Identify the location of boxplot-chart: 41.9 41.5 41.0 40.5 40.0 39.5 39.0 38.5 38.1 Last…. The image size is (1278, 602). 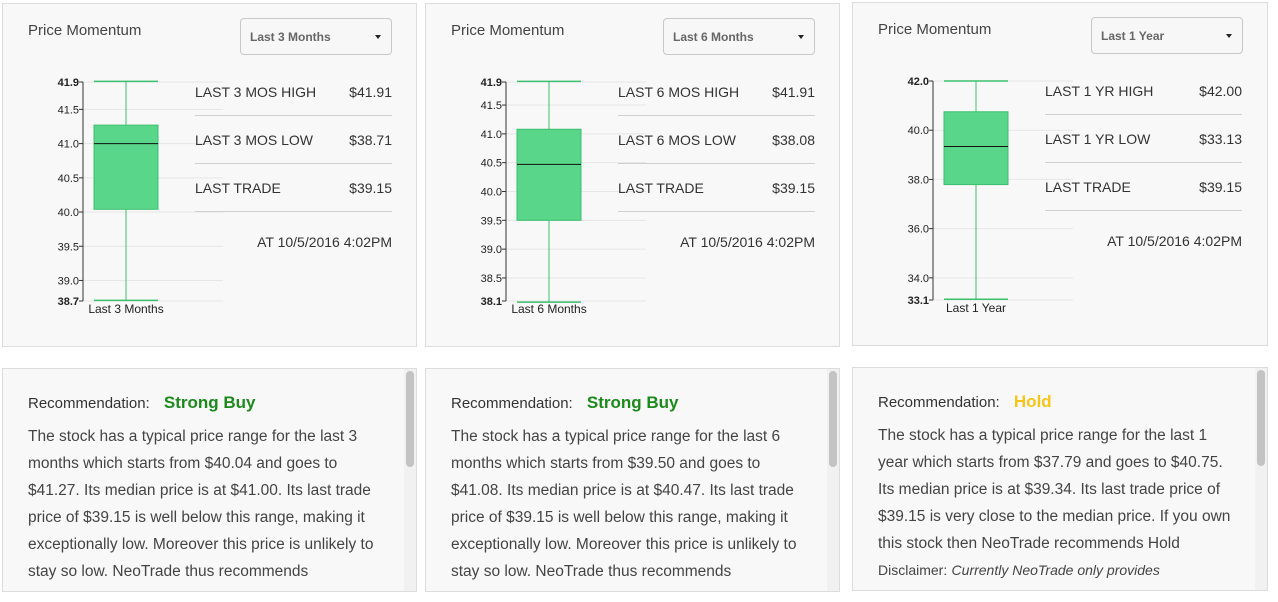
(563, 196).